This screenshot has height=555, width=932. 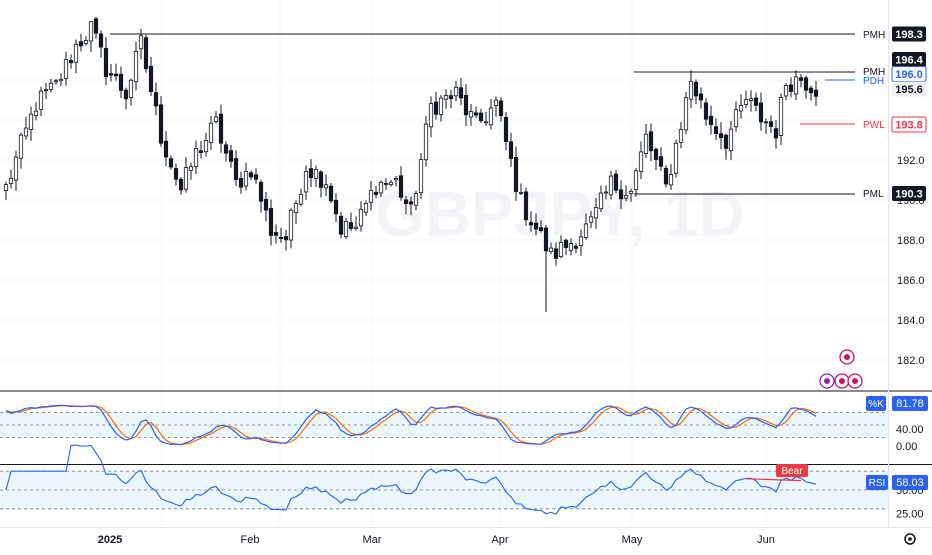 I want to click on rsi-line, so click(x=411, y=479).